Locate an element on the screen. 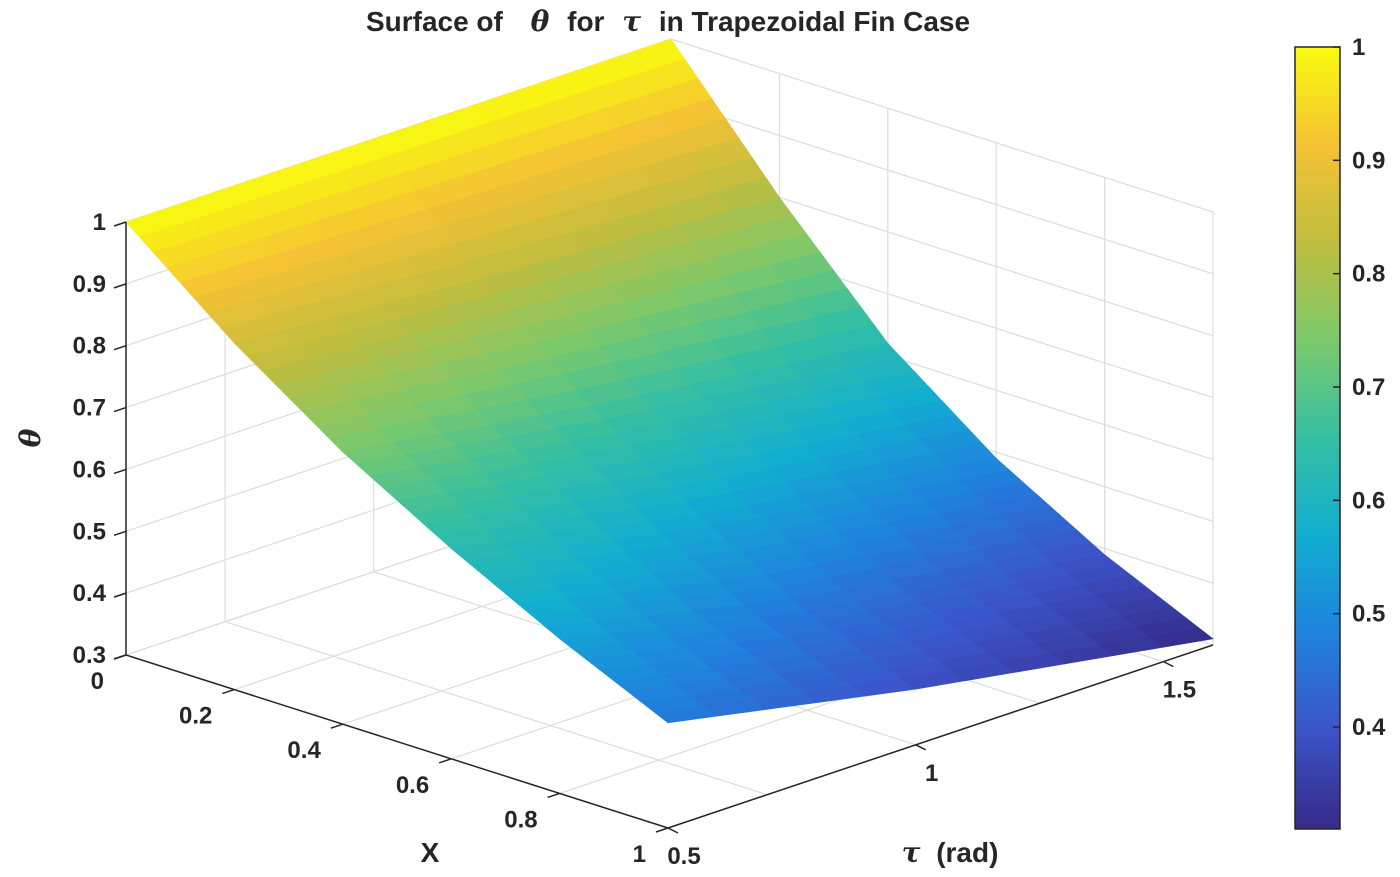  z-tick-label: 1 is located at coordinates (99, 222).